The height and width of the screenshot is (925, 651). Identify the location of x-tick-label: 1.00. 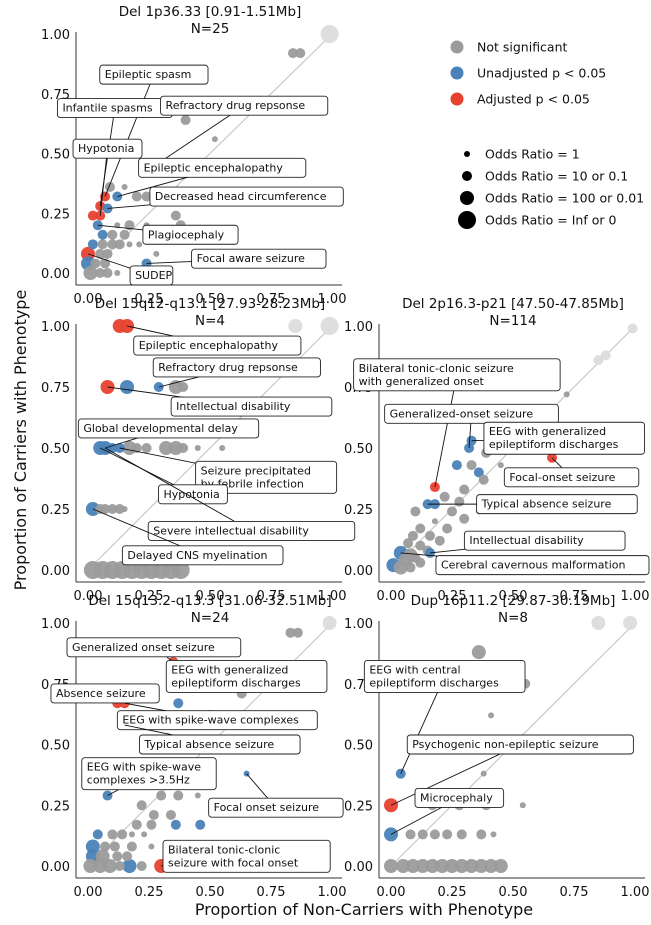
(635, 892).